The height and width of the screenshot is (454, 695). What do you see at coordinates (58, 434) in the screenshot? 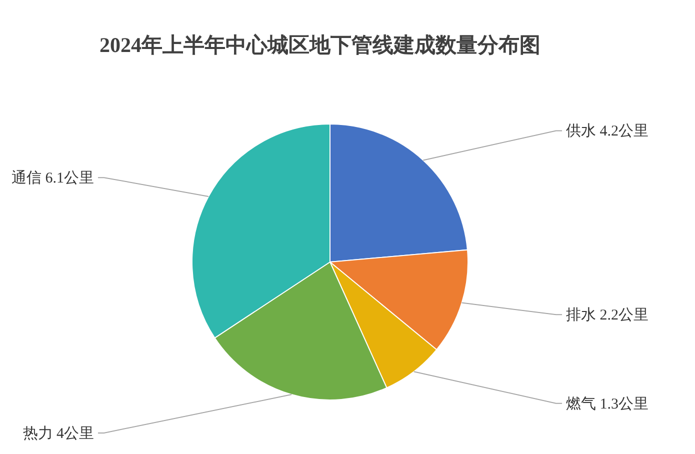
I see `data-label: 热力 4公里` at bounding box center [58, 434].